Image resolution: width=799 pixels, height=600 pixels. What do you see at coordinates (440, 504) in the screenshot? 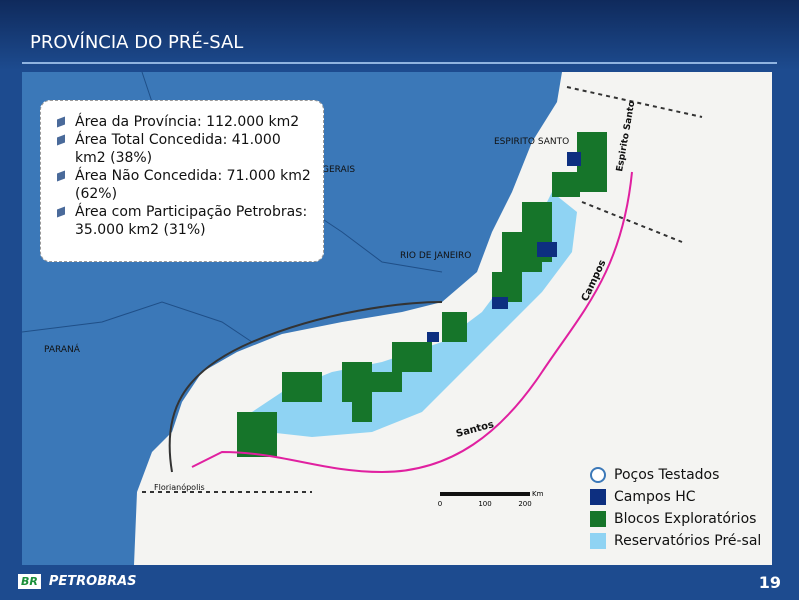
I see `scale-tick: 0` at bounding box center [440, 504].